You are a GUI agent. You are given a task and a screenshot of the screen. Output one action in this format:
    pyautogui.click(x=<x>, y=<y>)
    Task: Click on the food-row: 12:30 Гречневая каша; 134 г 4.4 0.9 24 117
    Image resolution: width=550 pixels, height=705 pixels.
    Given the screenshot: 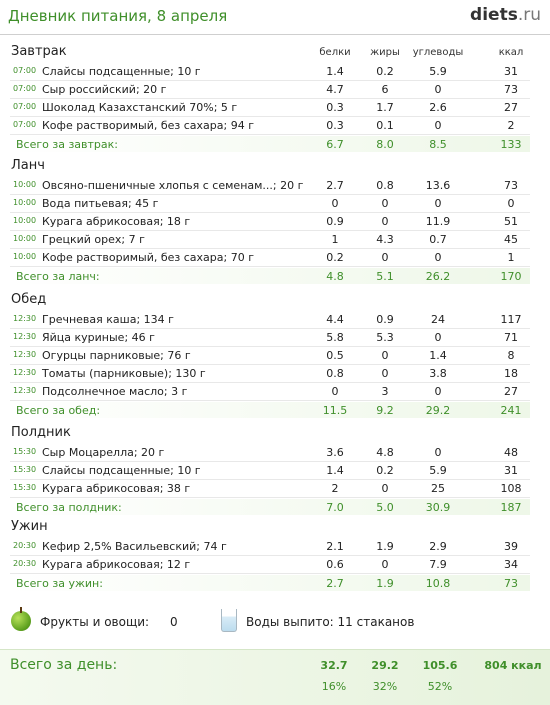 What is the action you would take?
    pyautogui.click(x=270, y=320)
    